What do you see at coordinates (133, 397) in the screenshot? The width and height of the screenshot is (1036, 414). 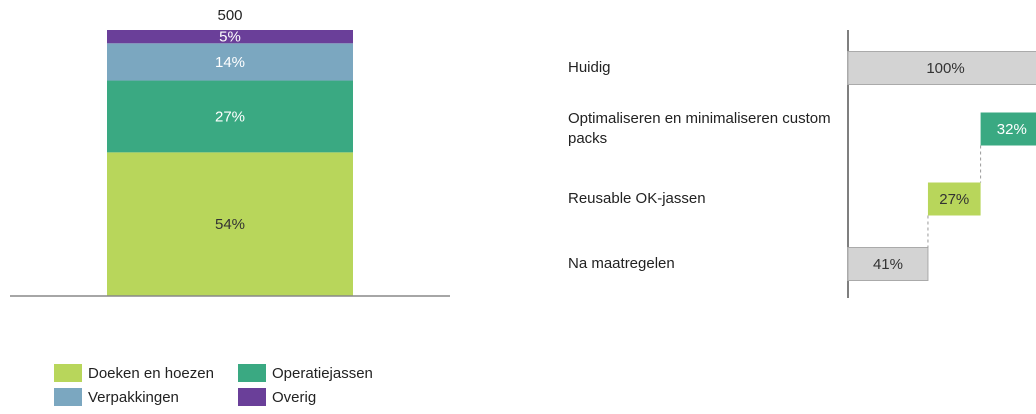 I see `legend-label: Verpakkingen` at bounding box center [133, 397].